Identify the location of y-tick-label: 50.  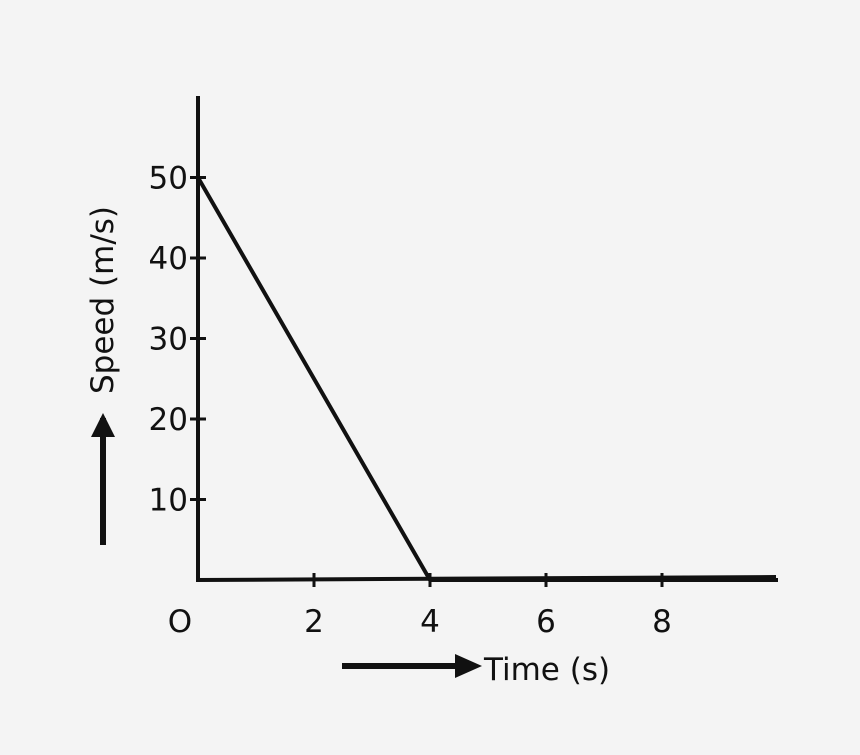
(168, 179).